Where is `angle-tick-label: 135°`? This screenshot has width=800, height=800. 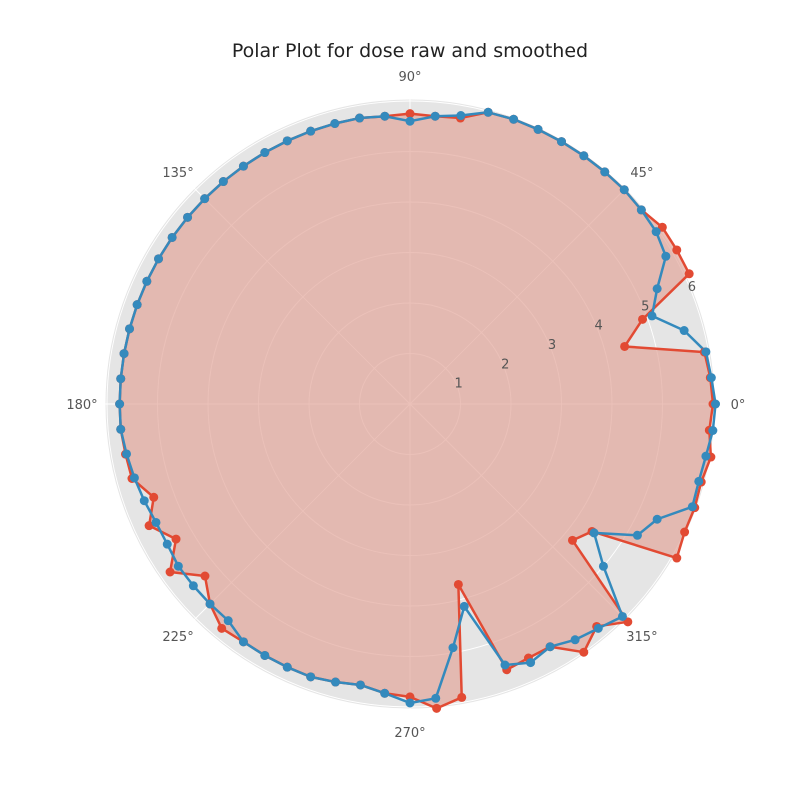 angle-tick-label: 135° is located at coordinates (177, 173).